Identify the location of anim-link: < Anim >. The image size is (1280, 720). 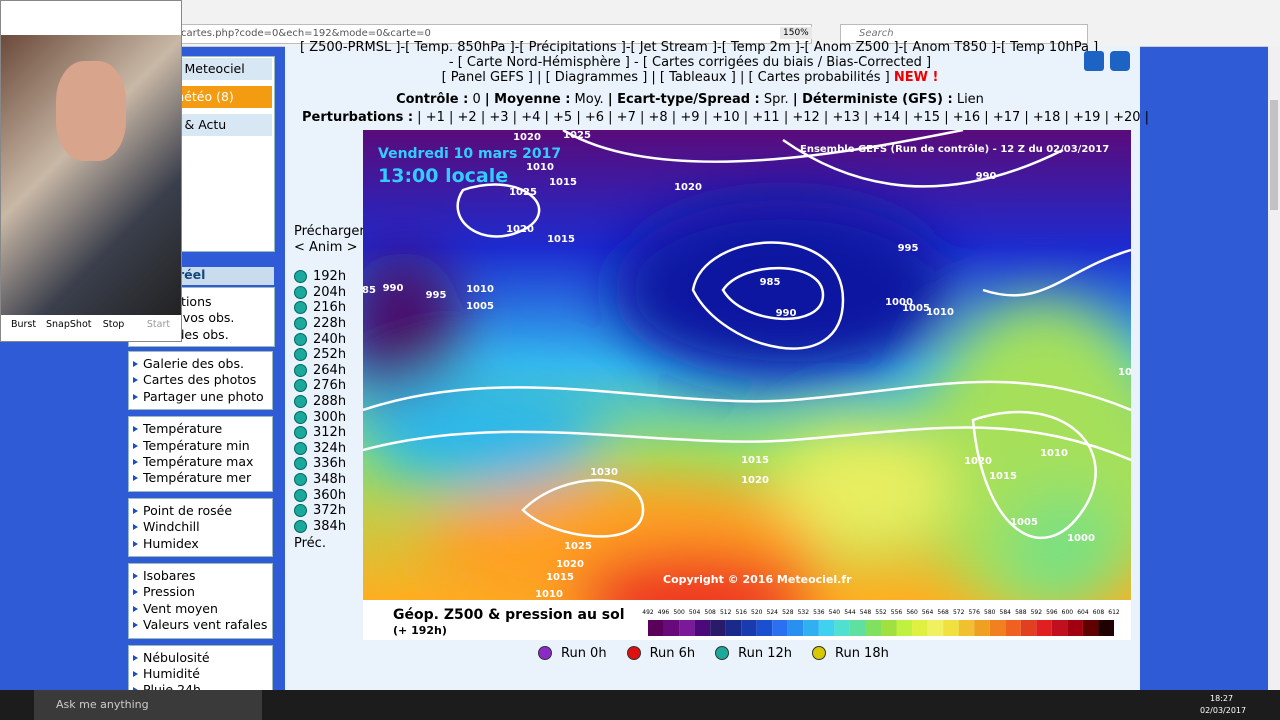
(326, 247).